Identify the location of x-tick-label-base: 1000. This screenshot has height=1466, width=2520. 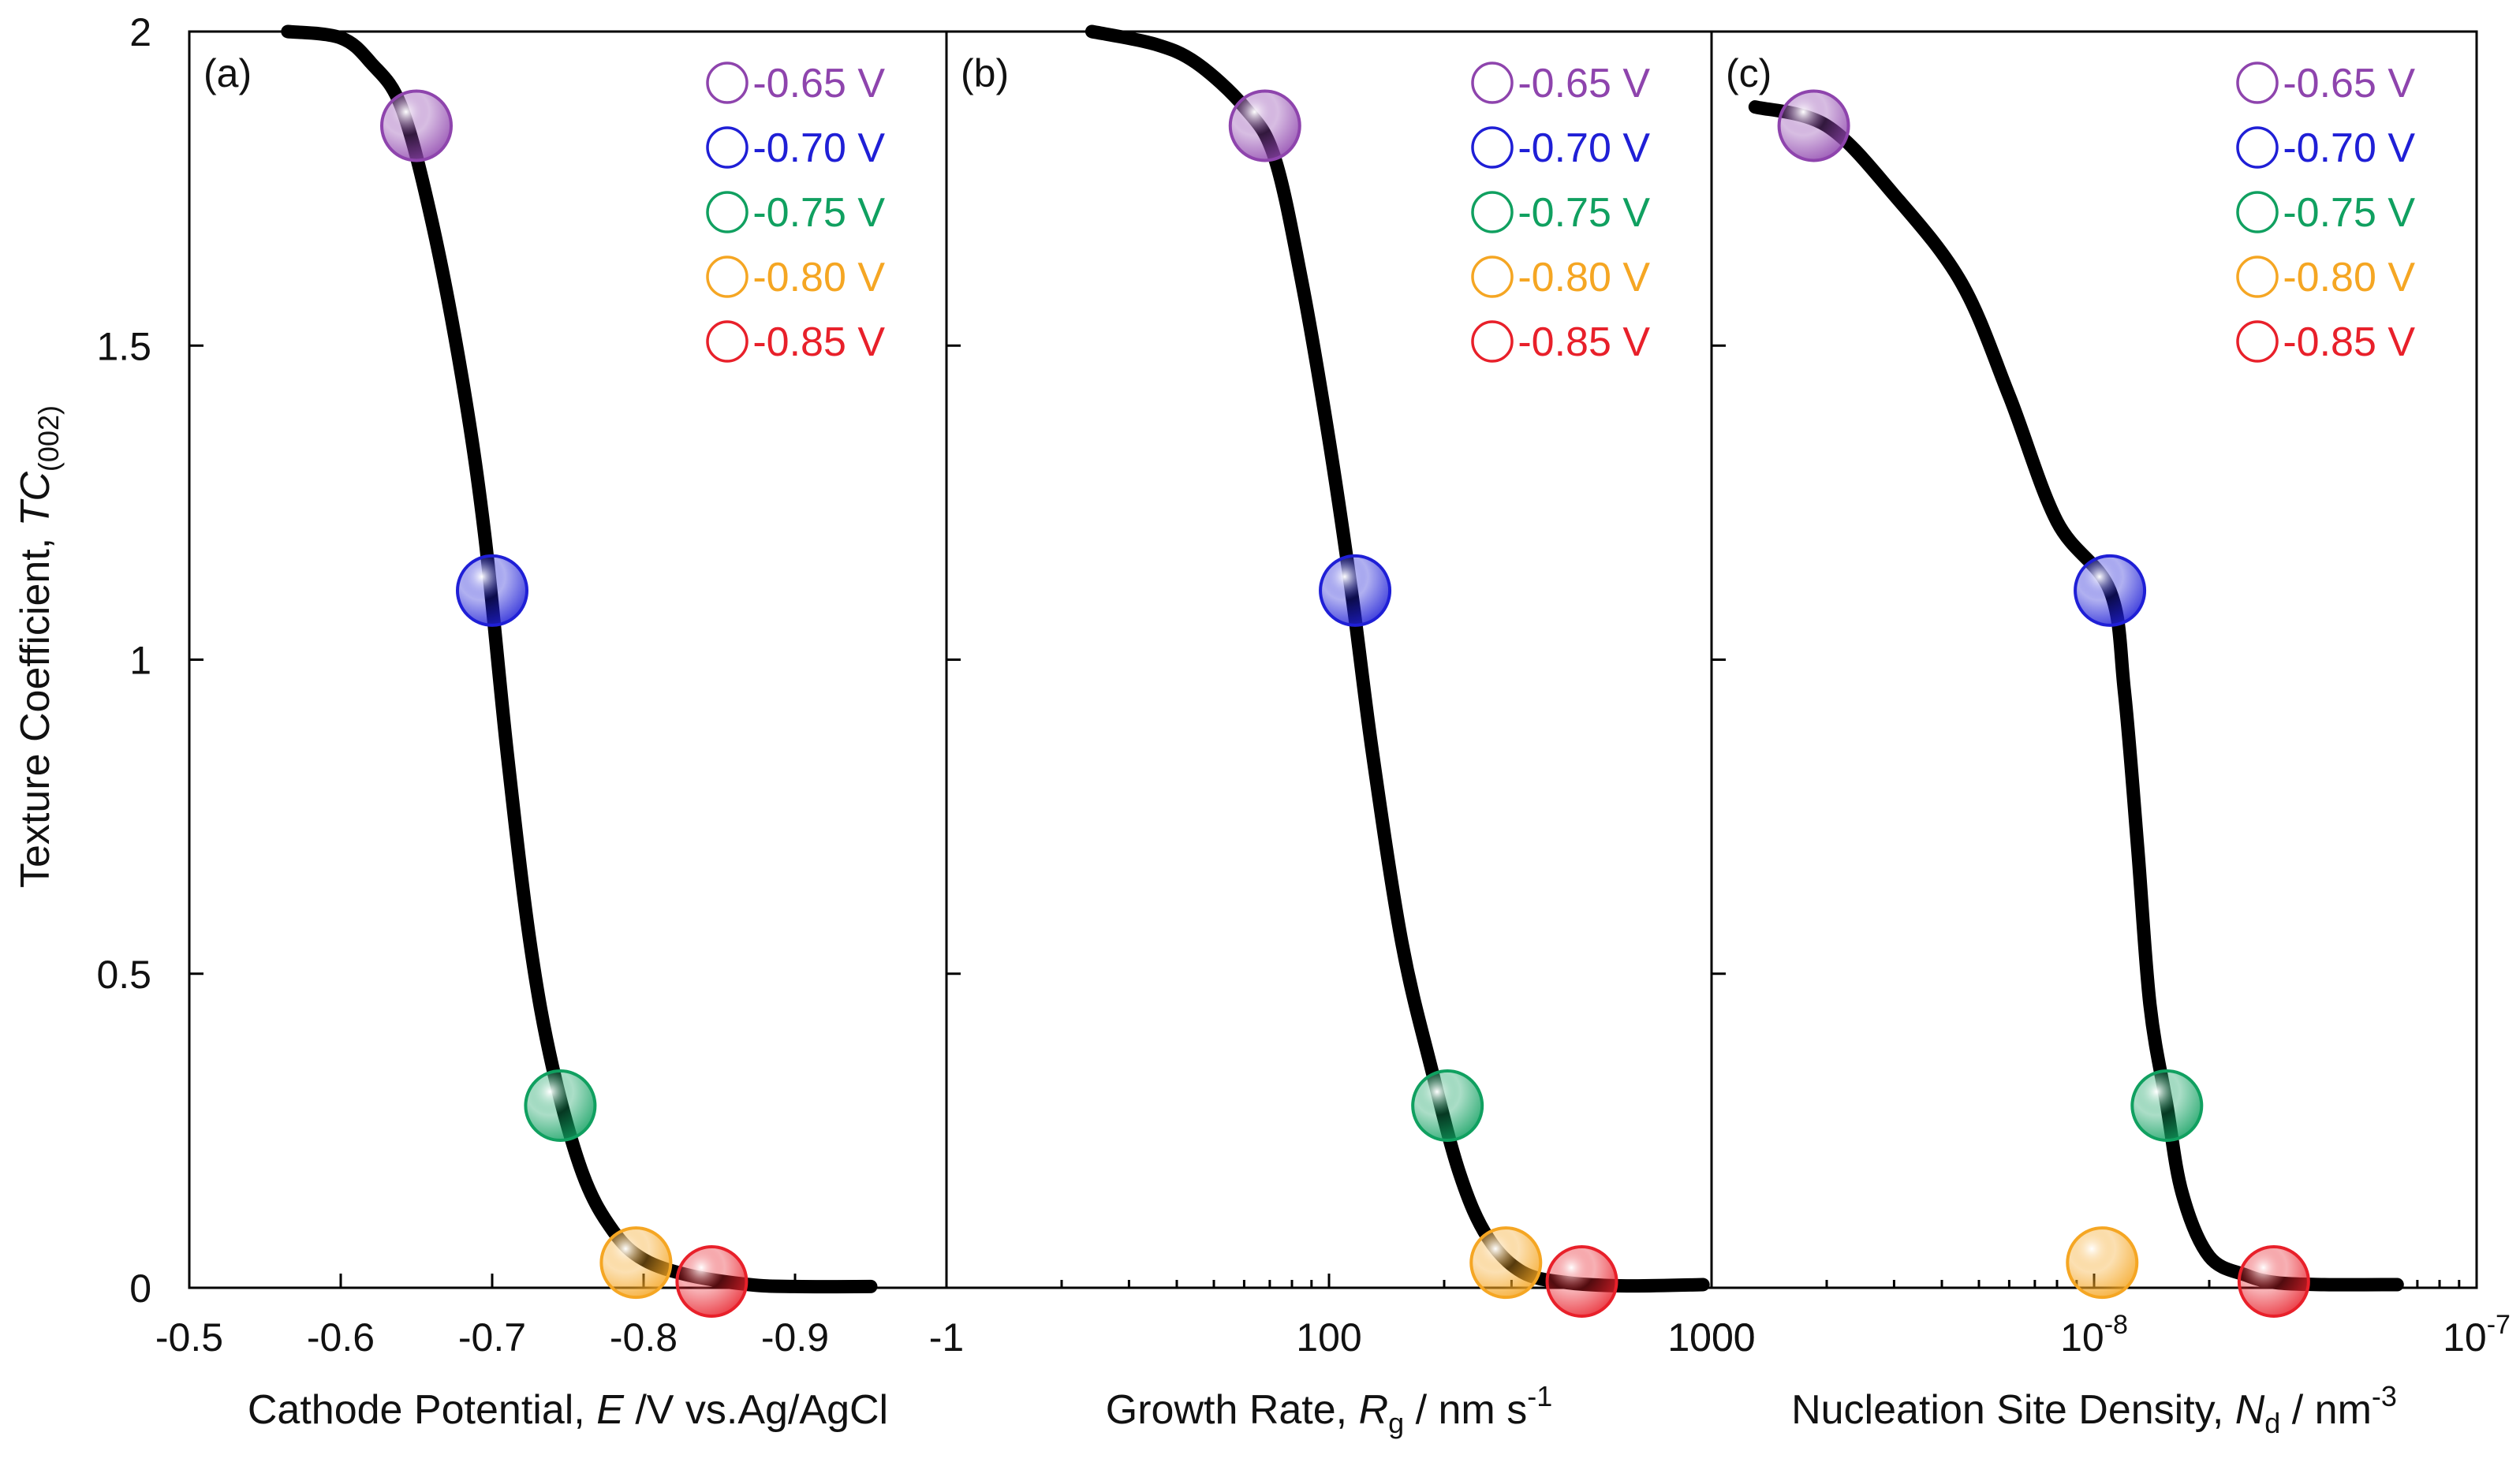
(1711, 1337).